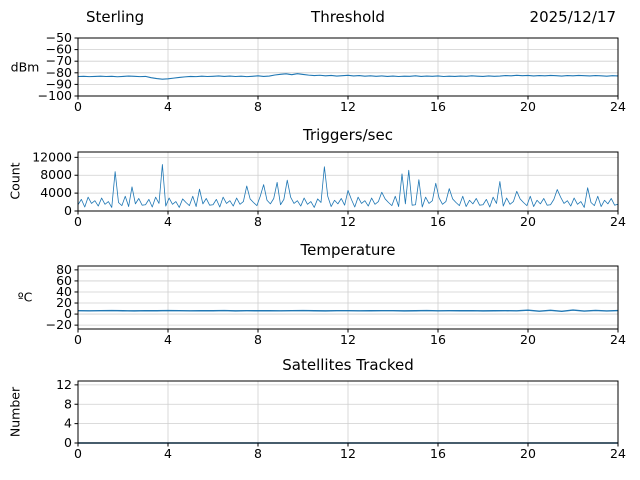  I want to click on figure-header: Sterling Threshold 2025/12/17, so click(348, 18).